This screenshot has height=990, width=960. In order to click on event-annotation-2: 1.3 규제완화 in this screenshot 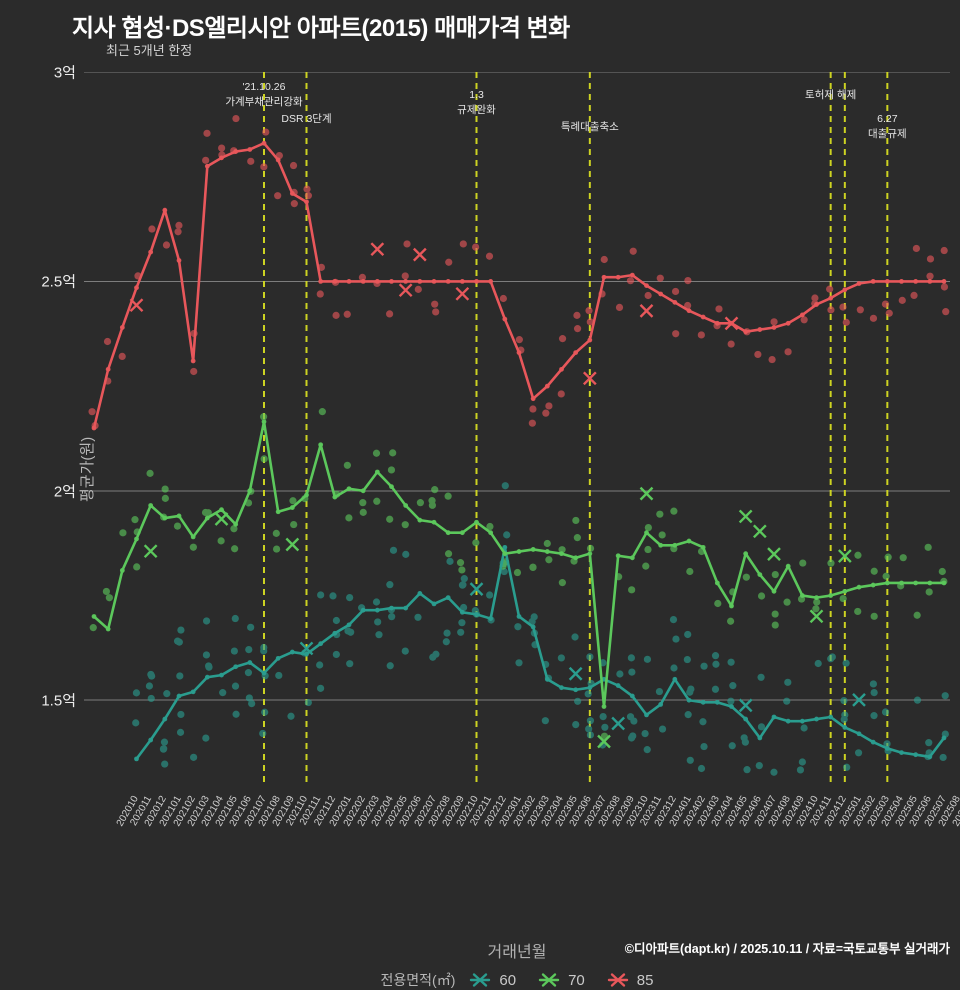, I will do `click(476, 103)`.